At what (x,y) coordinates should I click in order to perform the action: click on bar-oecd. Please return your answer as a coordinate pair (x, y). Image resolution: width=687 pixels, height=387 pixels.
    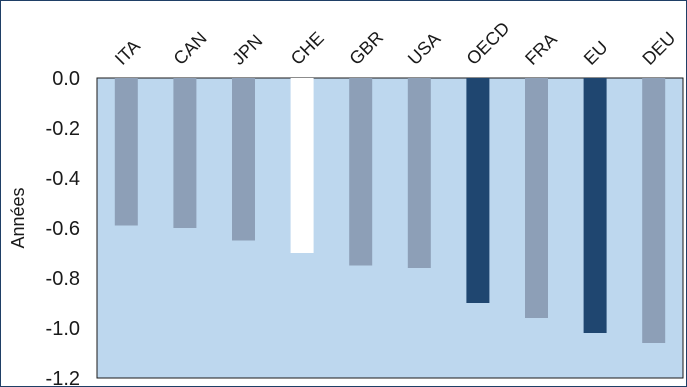
    Looking at the image, I should click on (478, 190).